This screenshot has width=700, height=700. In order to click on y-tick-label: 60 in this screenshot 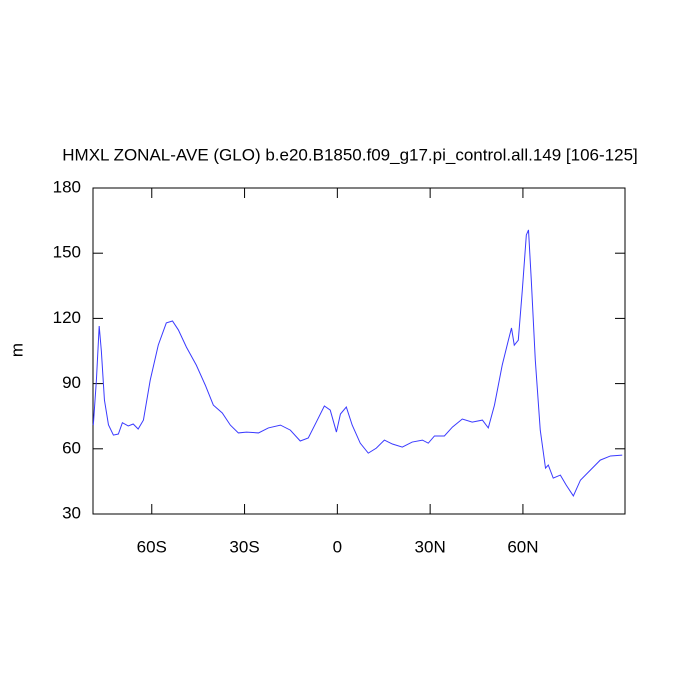, I will do `click(71, 447)`.